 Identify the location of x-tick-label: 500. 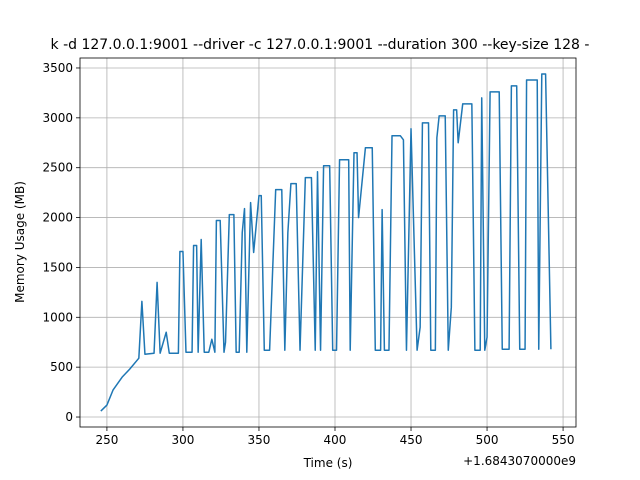
(487, 440).